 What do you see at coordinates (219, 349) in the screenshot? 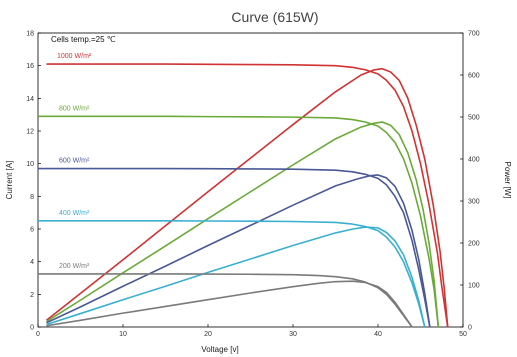
I see `x-axis-label: Voltage [v]` at bounding box center [219, 349].